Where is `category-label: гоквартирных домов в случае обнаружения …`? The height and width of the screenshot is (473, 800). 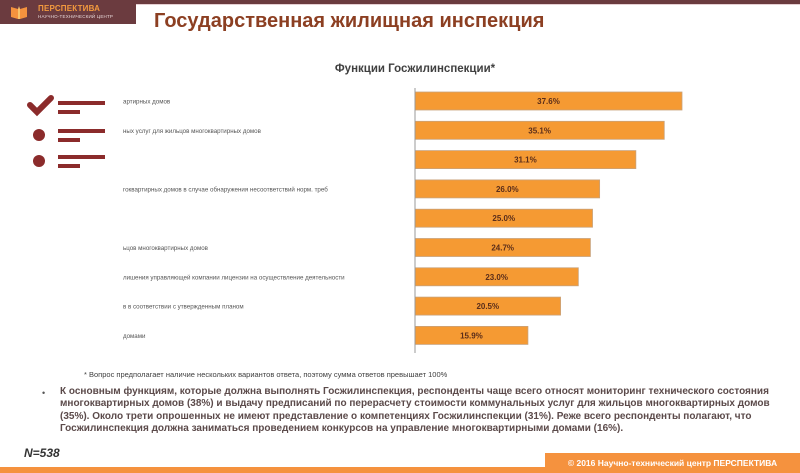
category-label: гоквартирных домов в случае обнаружения … is located at coordinates (225, 189).